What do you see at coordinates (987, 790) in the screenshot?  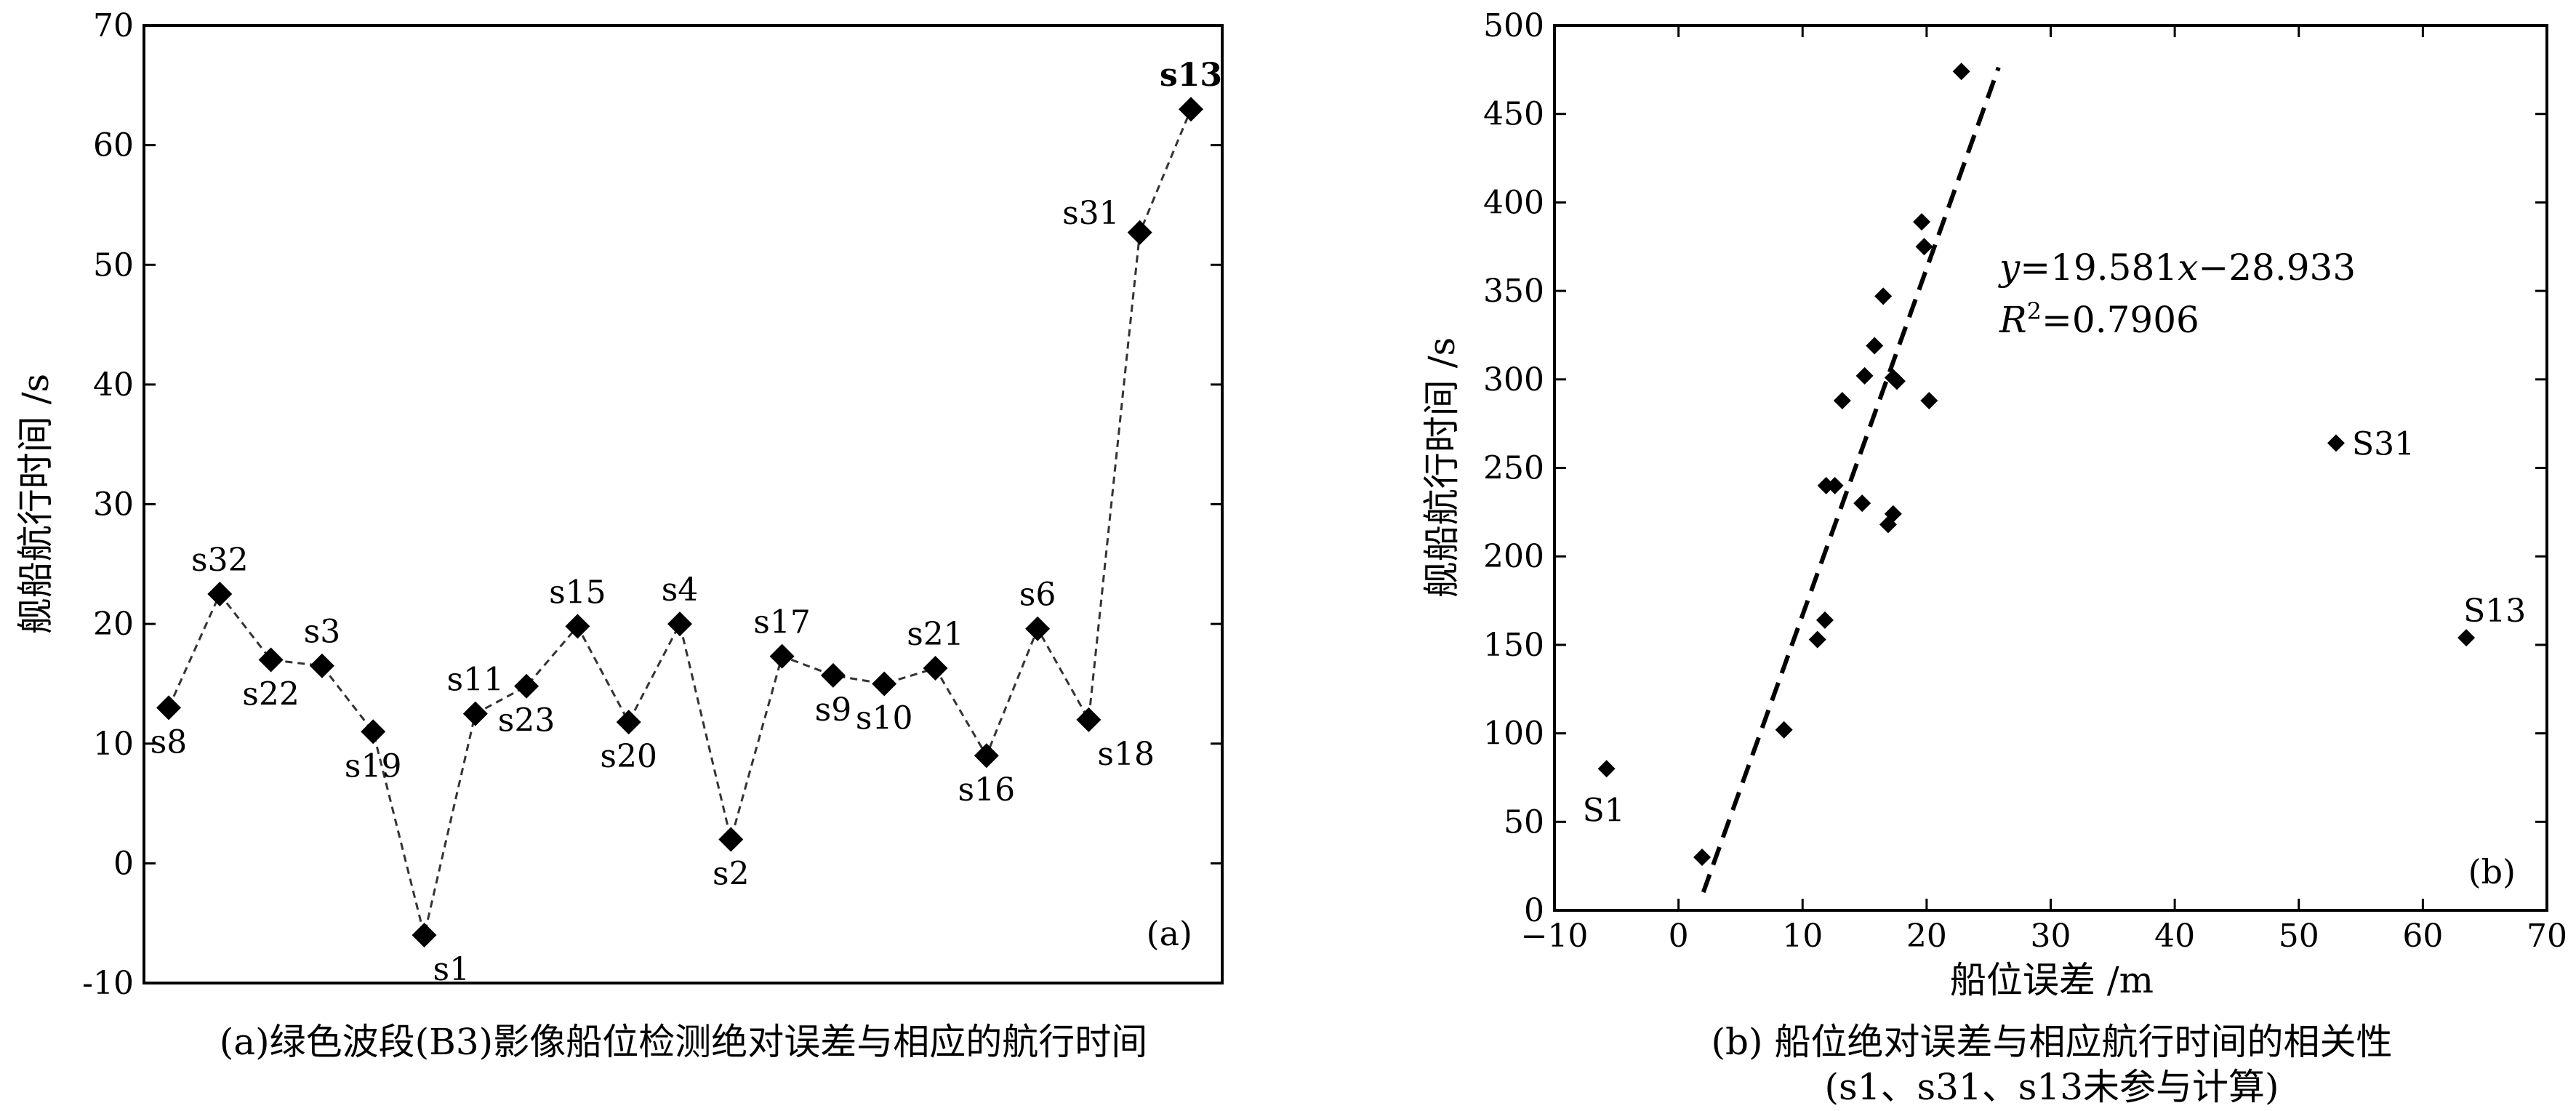 I see `point-label-s16: s16` at bounding box center [987, 790].